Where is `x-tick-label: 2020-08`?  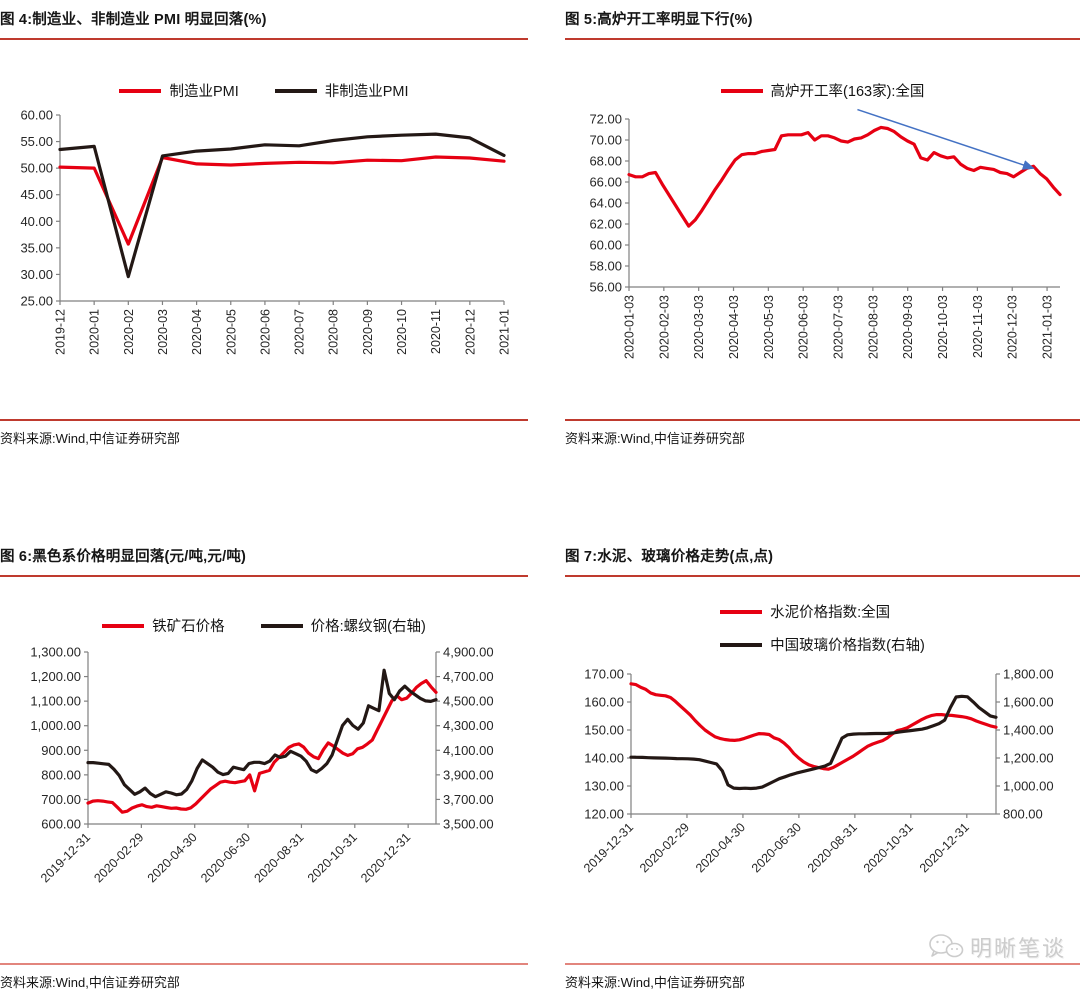
x-tick-label: 2020-08 is located at coordinates (334, 332).